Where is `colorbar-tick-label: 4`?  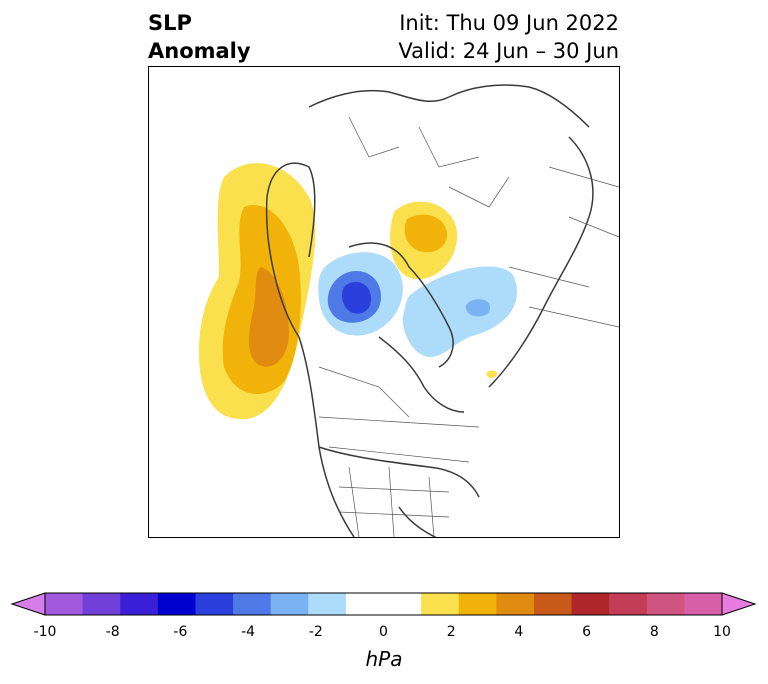 colorbar-tick-label: 4 is located at coordinates (519, 632).